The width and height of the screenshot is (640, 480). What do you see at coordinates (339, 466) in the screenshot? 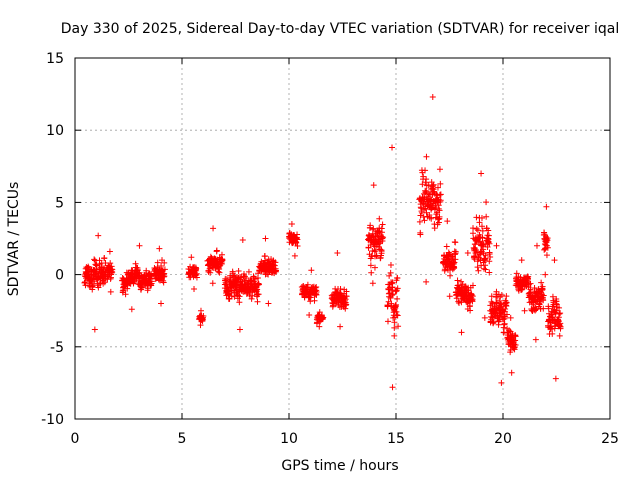
I see `x-axis-title: GPS time / hours` at bounding box center [339, 466].